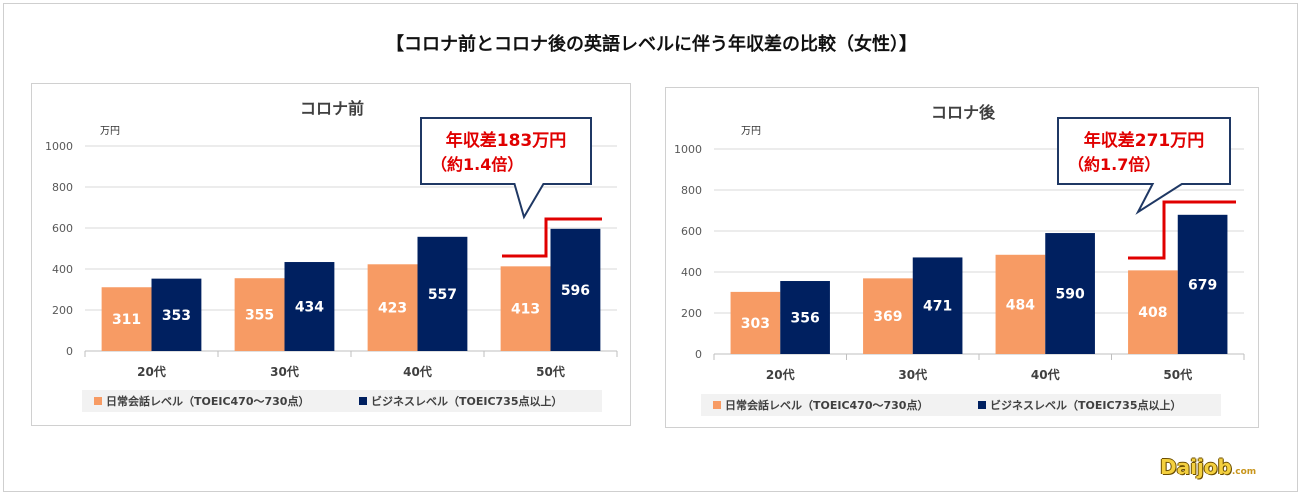  I want to click on bar-value-label: 303, so click(755, 324).